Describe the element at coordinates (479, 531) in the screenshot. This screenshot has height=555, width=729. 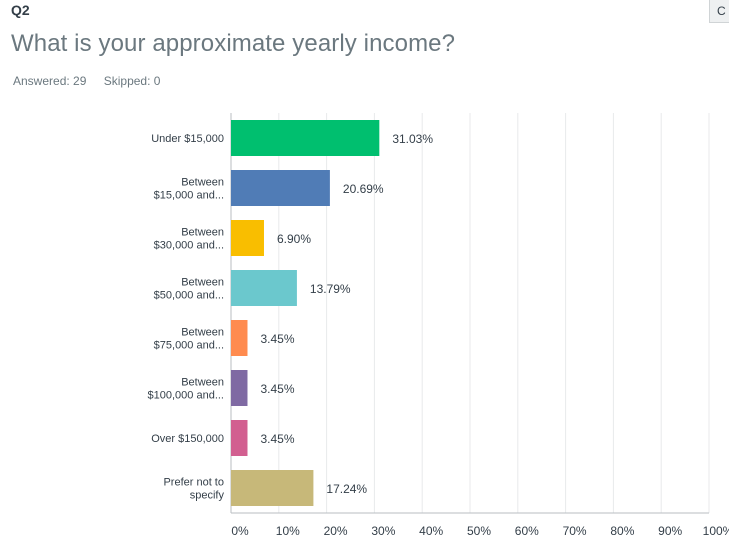
I see `x-tick-label: 50%` at that location.